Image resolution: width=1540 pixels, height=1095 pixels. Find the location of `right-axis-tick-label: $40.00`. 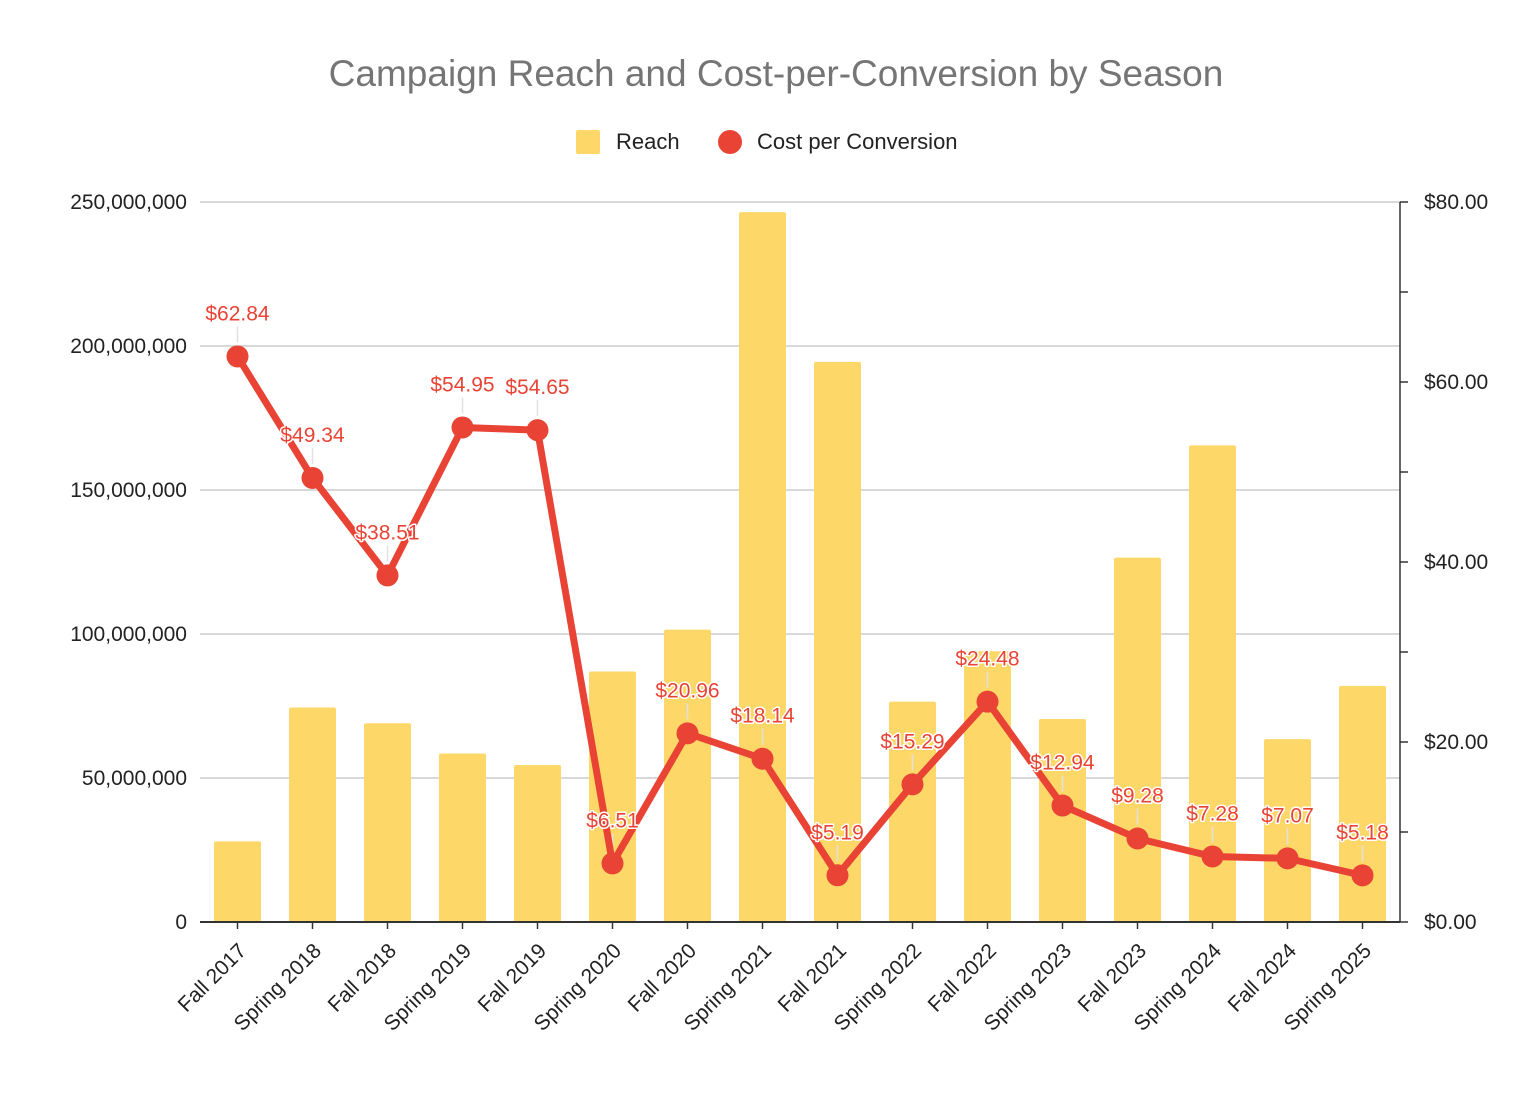

right-axis-tick-label: $40.00 is located at coordinates (1456, 562).